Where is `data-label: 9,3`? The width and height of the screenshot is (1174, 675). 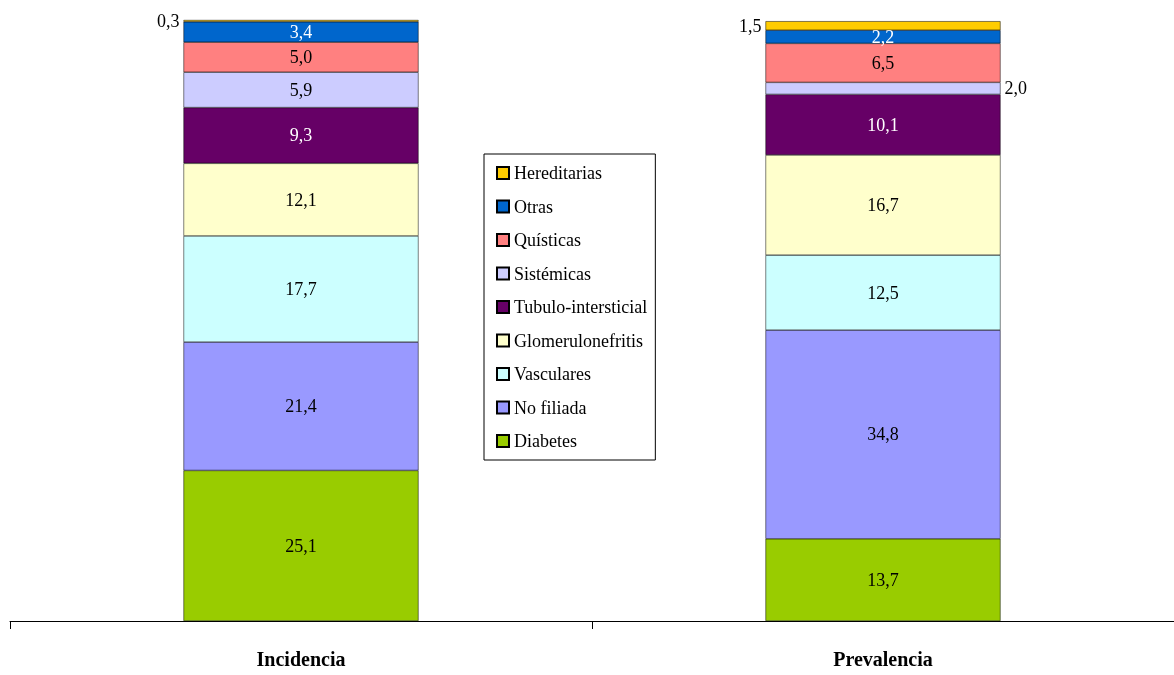 data-label: 9,3 is located at coordinates (301, 135).